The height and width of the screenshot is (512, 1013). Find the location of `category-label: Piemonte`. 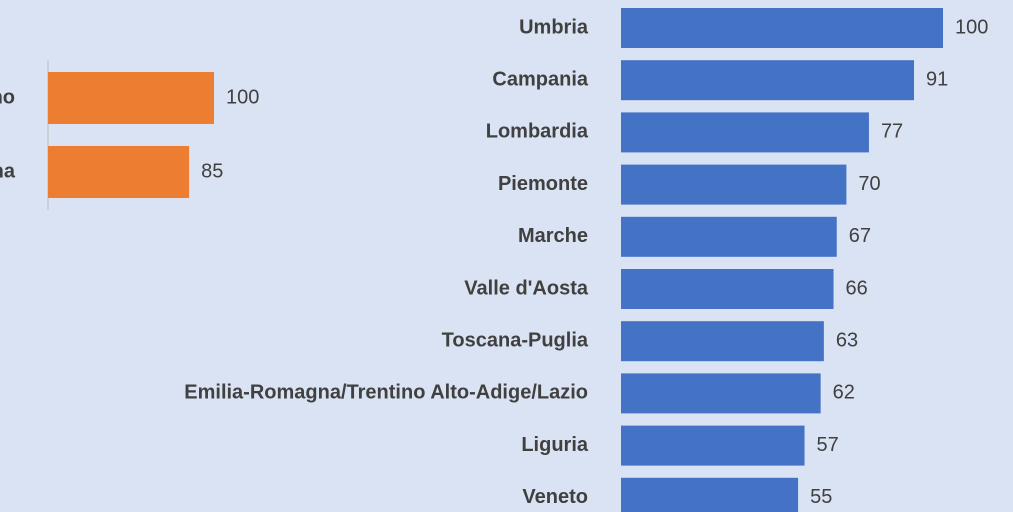

category-label: Piemonte is located at coordinates (543, 184).